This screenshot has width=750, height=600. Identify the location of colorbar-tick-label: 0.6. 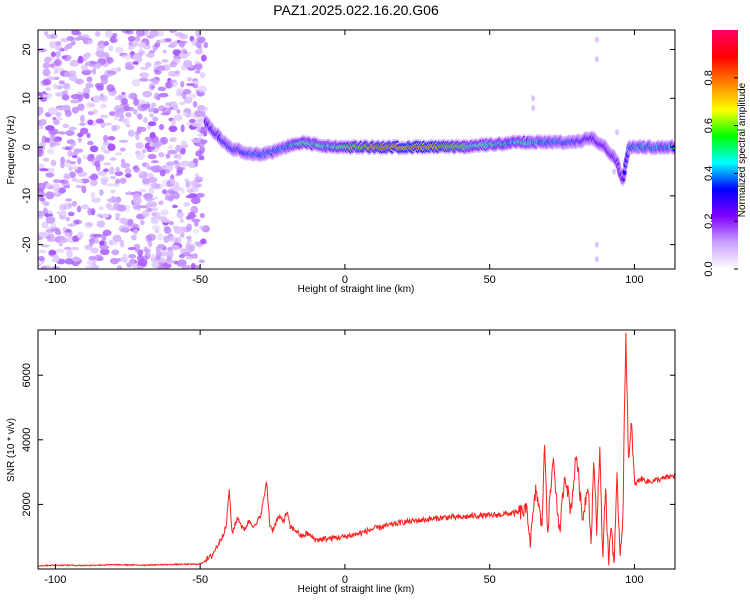
(709, 125).